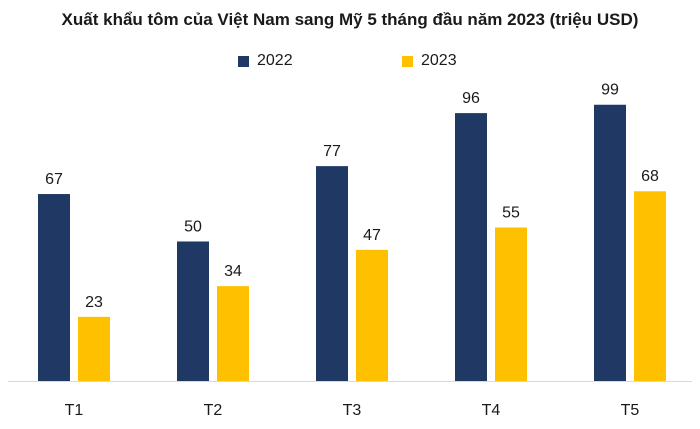 The image size is (700, 429). What do you see at coordinates (610, 242) in the screenshot?
I see `bar-2022-T5` at bounding box center [610, 242].